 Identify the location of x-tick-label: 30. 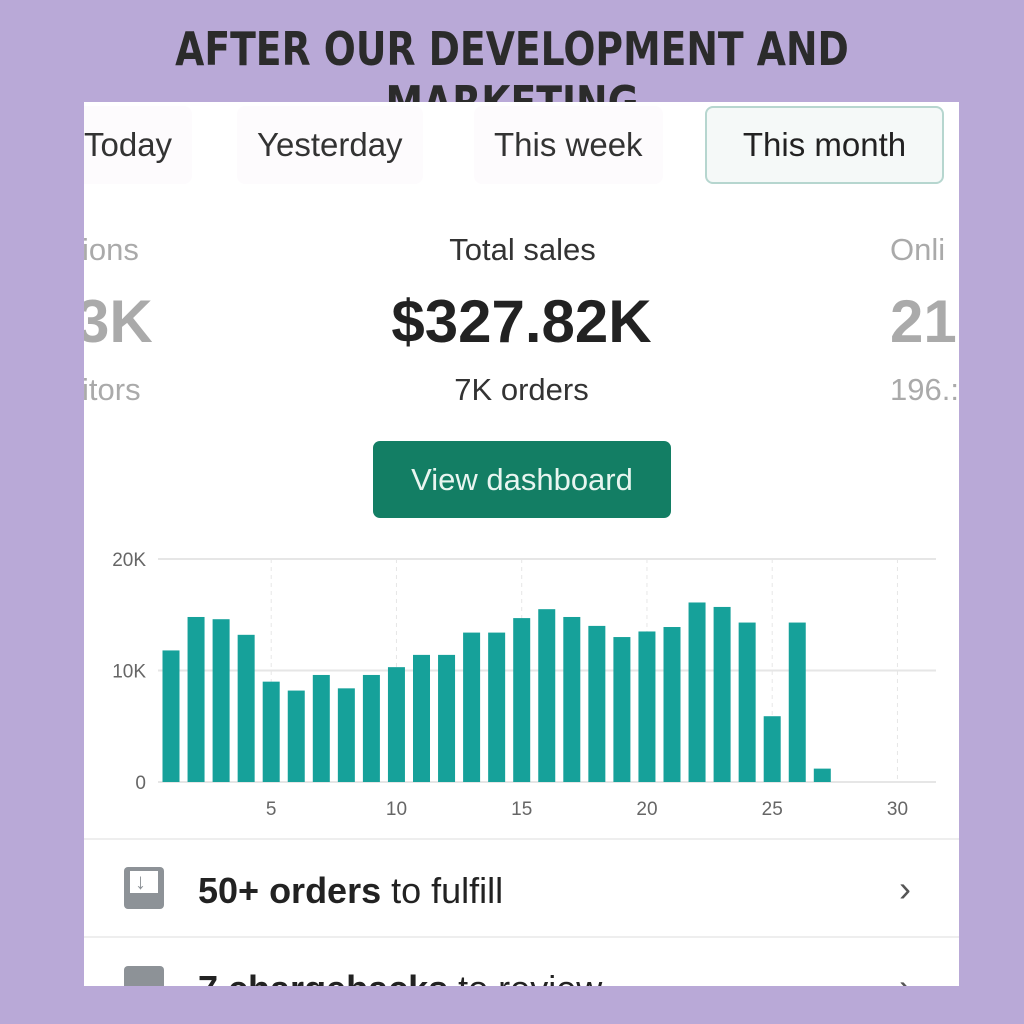
(897, 809).